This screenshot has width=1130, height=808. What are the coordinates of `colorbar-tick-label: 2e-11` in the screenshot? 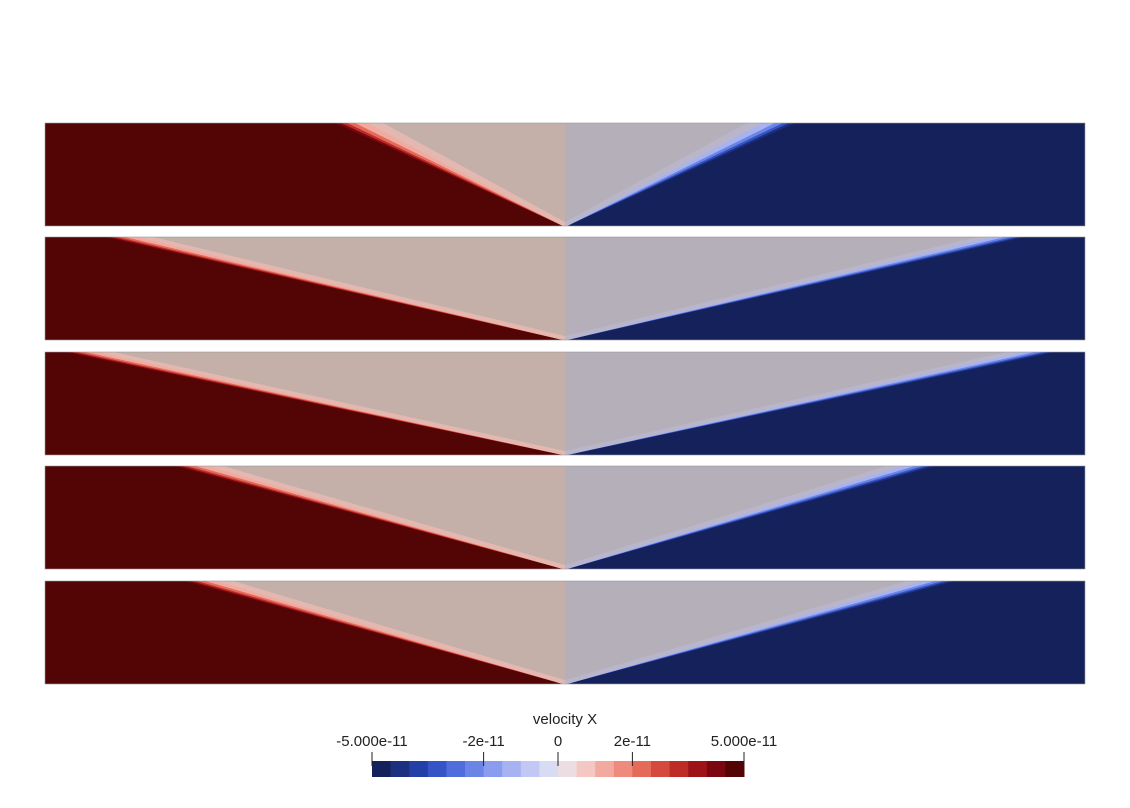 It's located at (632, 741).